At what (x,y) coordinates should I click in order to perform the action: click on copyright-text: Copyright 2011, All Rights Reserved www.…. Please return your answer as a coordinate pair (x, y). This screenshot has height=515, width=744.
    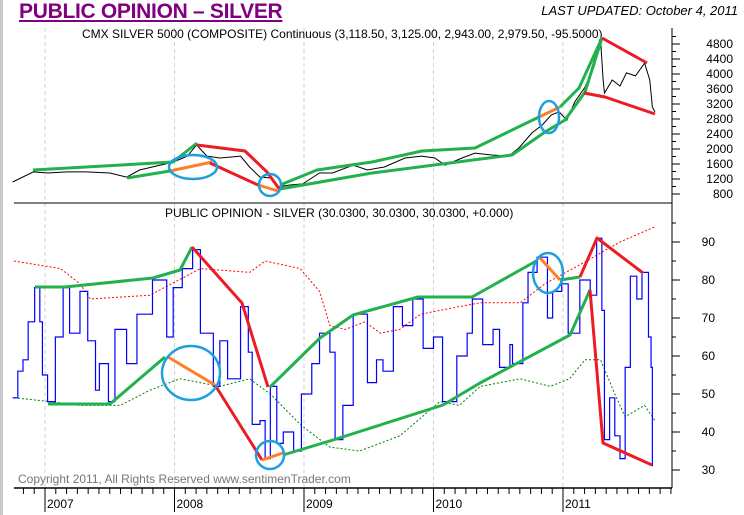
    Looking at the image, I should click on (184, 479).